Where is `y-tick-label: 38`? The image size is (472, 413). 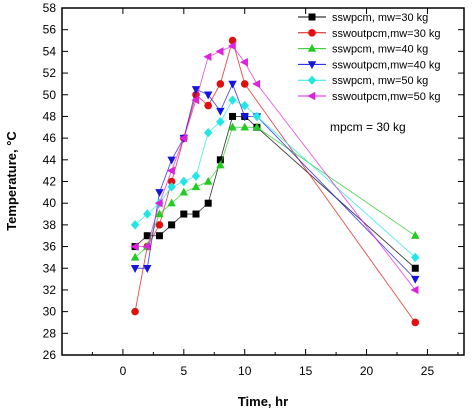
y-tick-label: 38 is located at coordinates (50, 225).